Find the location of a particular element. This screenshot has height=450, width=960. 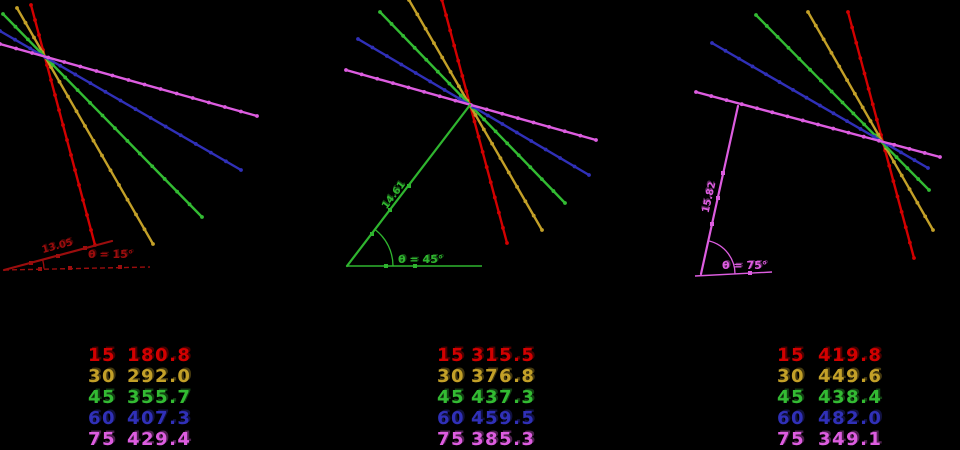

fan-line-30deg is located at coordinates (475, 116).